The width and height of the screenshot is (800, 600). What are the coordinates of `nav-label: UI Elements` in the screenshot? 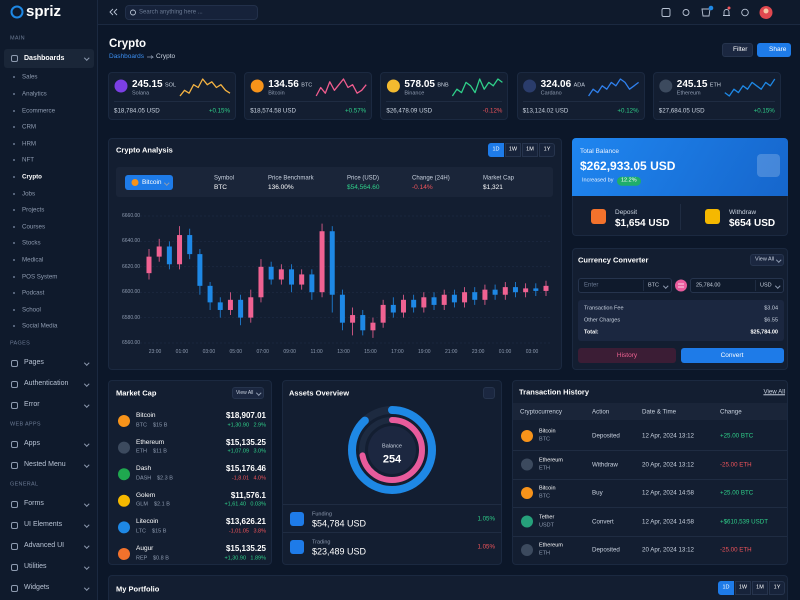 It's located at (43, 524).